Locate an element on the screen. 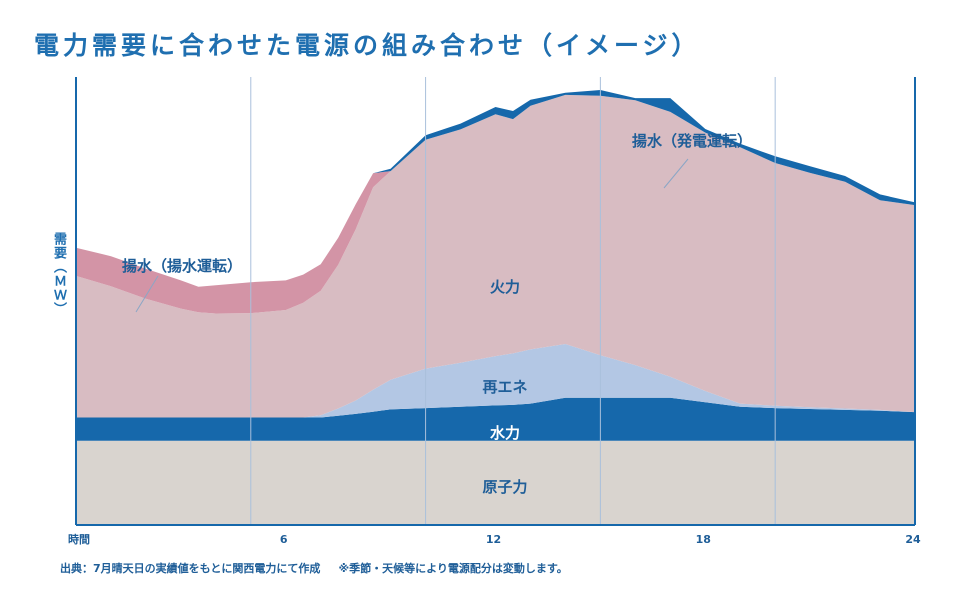 Image resolution: width=960 pixels, height=600 pixels. label-renewable: 再エネ is located at coordinates (504, 387).